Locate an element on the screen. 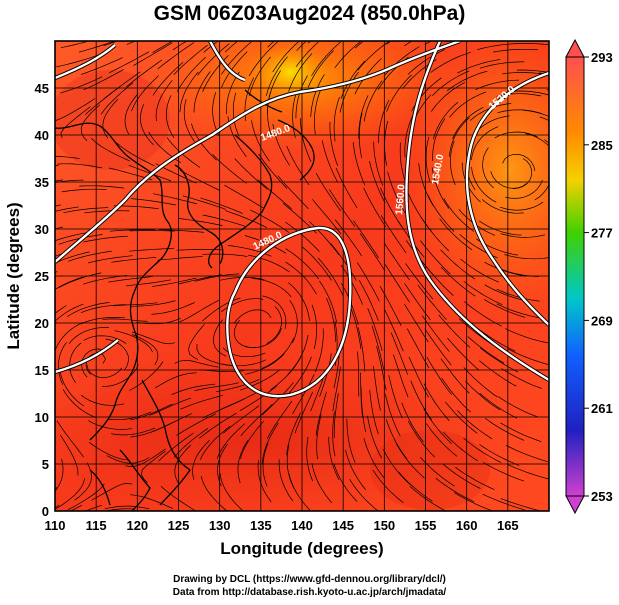 Image resolution: width=619 pixels, height=605 pixels. x-tick-label: 130 is located at coordinates (220, 525).